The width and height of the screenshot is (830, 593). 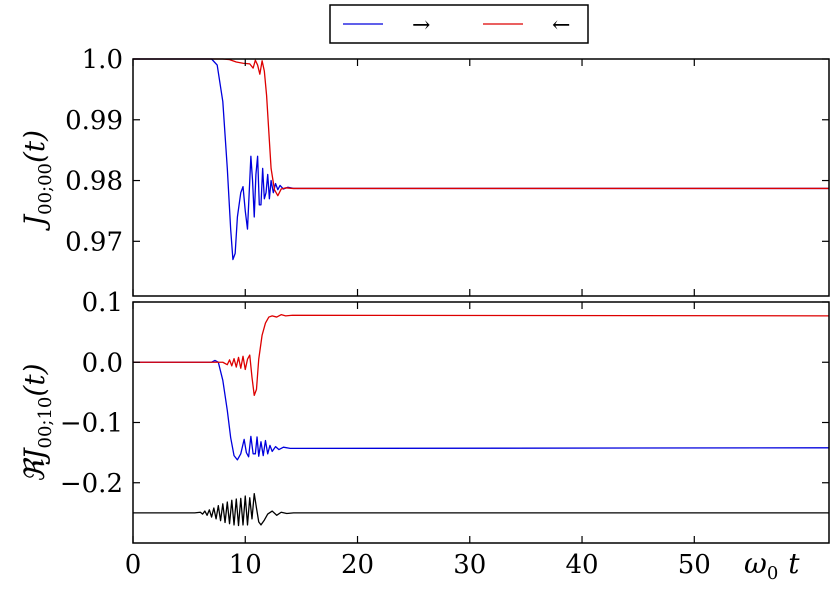 What do you see at coordinates (34, 222) in the screenshot?
I see `top-y-label-main: J` at bounding box center [34, 222].